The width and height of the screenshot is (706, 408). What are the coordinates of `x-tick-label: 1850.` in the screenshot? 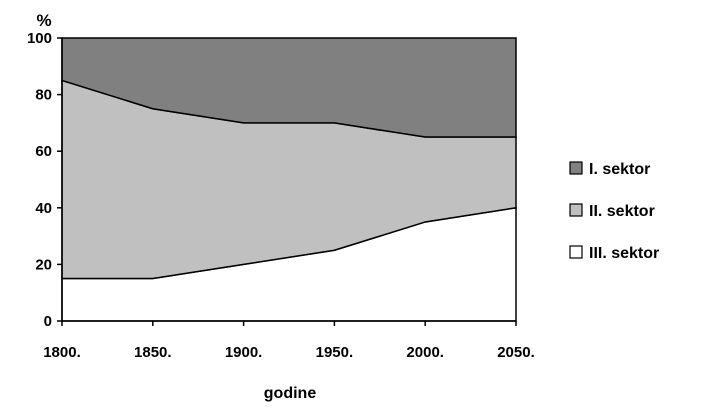 It's located at (153, 352).